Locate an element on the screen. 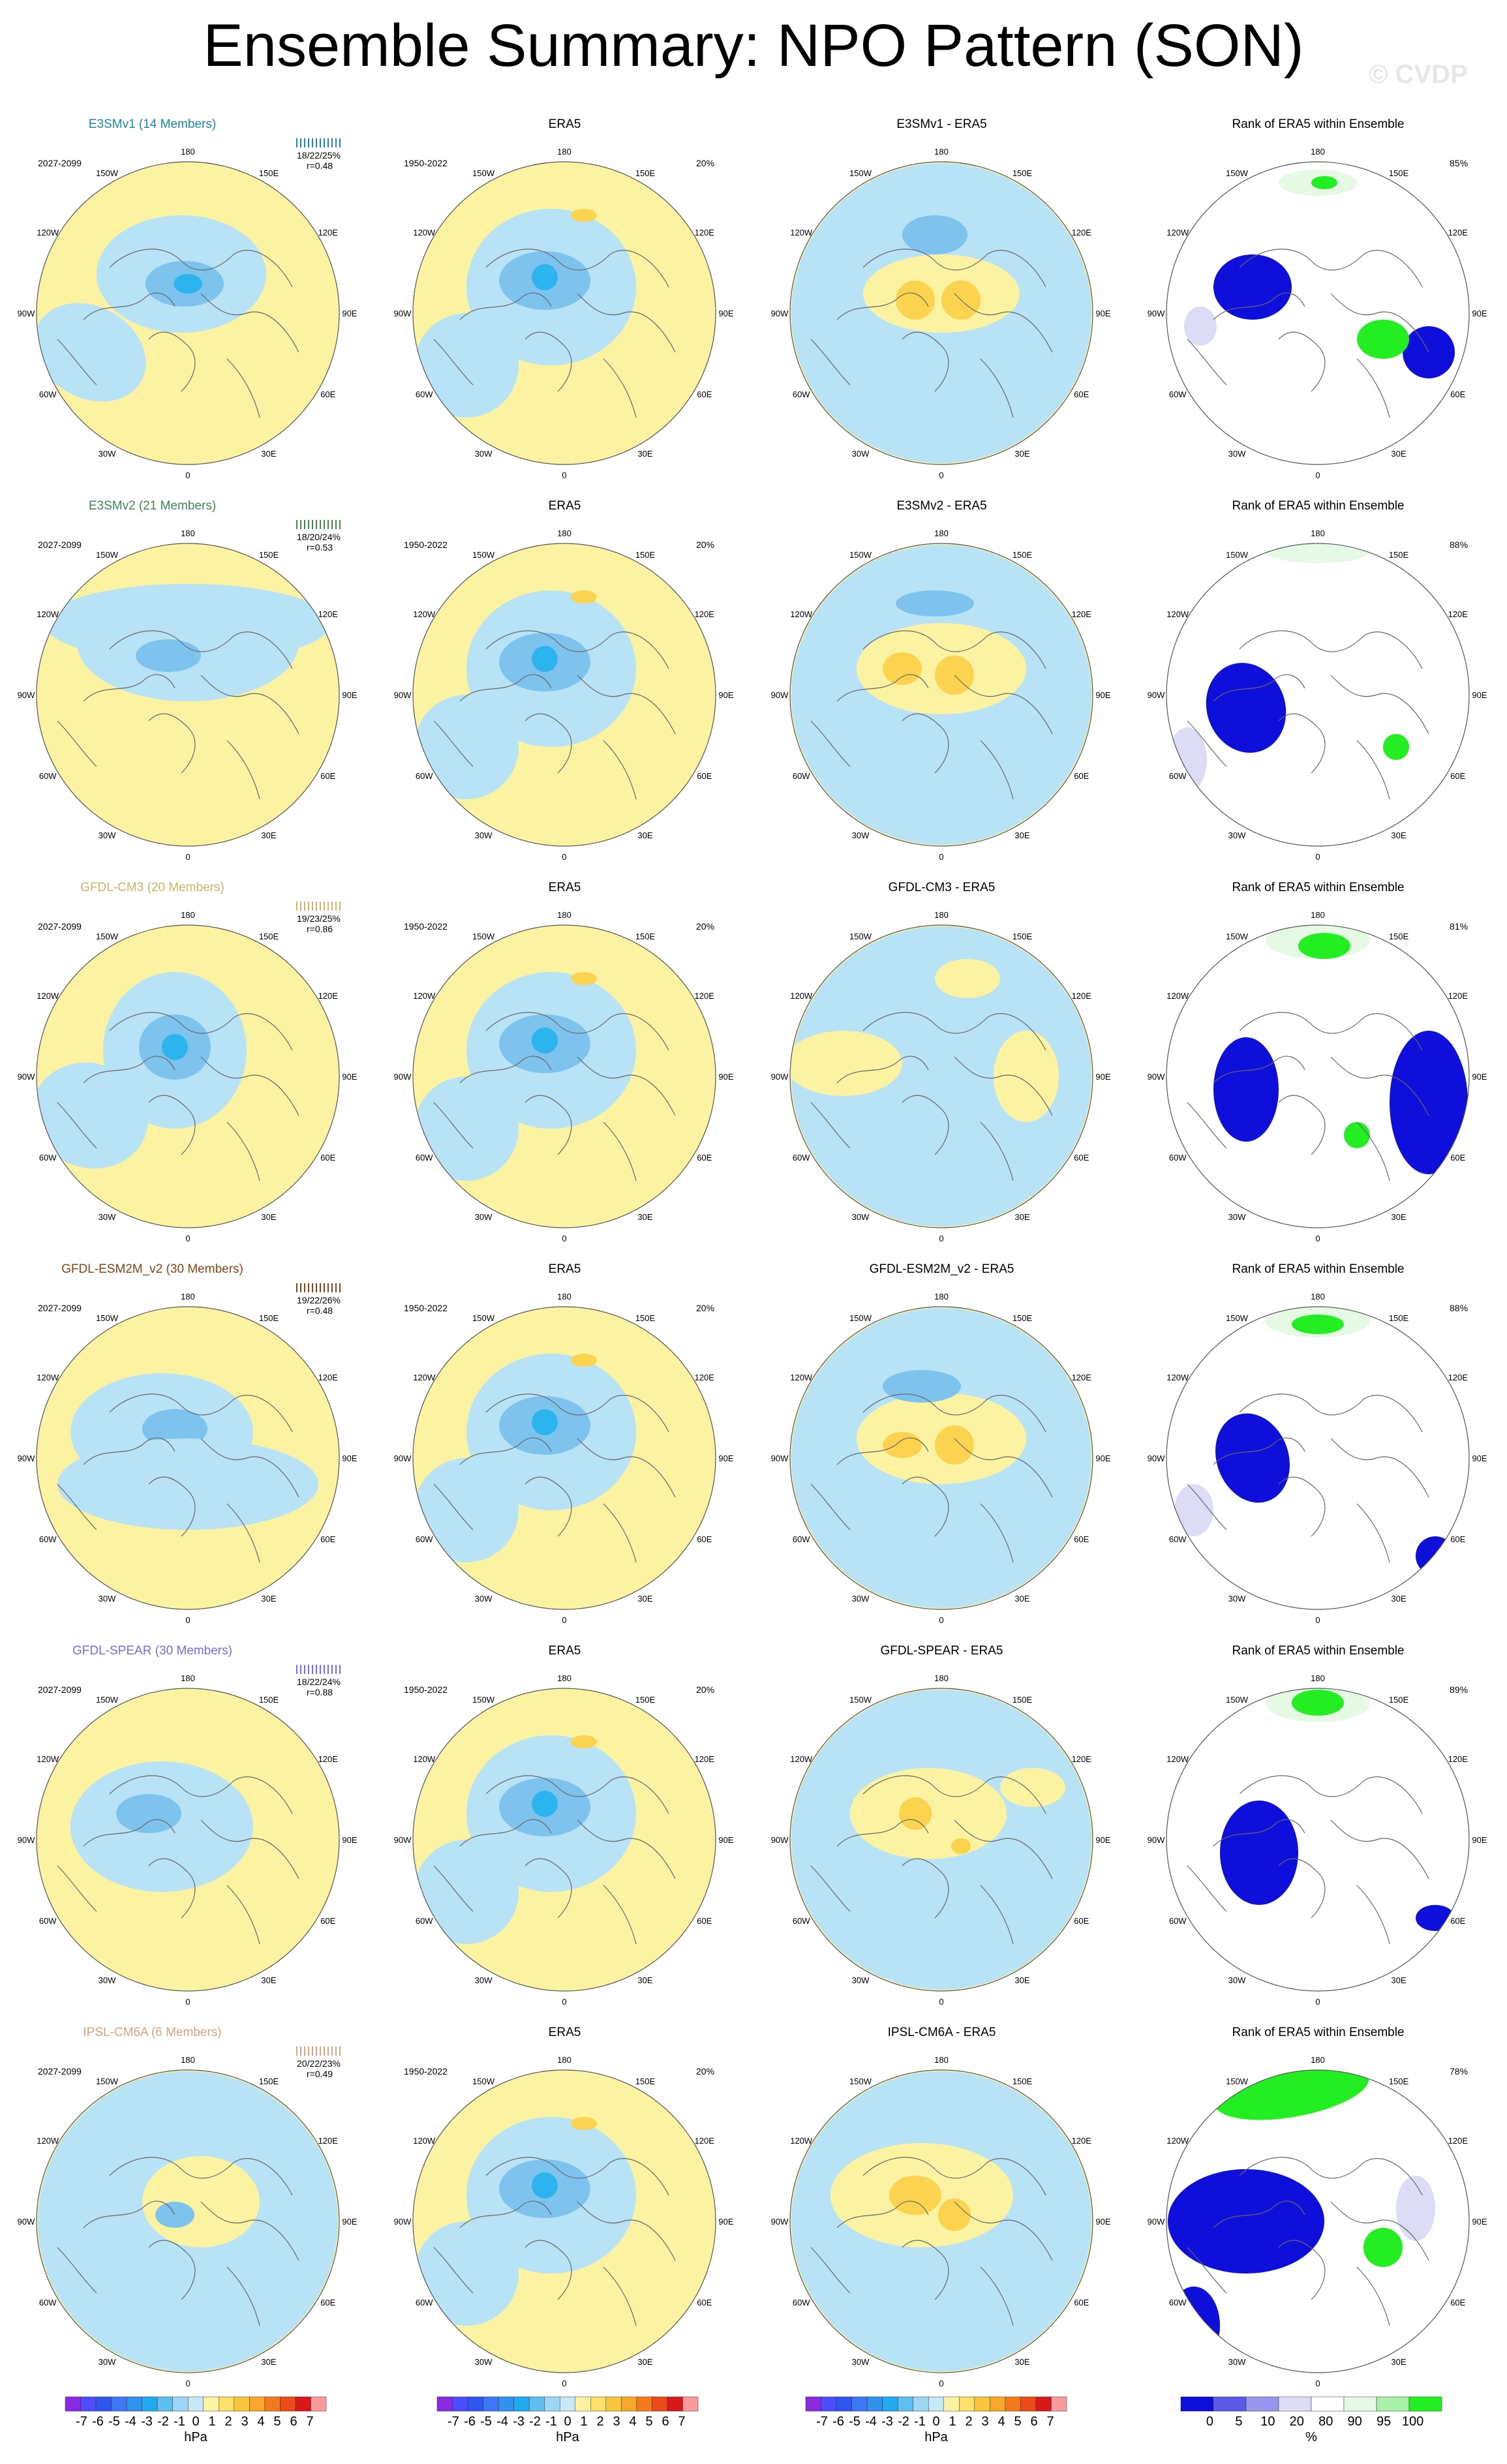 This screenshot has height=2464, width=1507. correlation-label: r=0.48 is located at coordinates (320, 1310).